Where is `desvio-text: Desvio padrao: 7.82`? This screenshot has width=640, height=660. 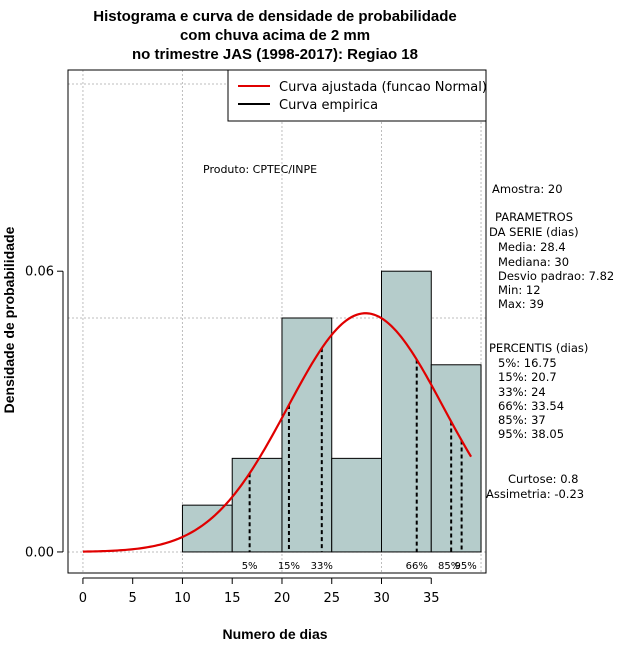
desvio-text: Desvio padrao: 7.82 is located at coordinates (556, 276).